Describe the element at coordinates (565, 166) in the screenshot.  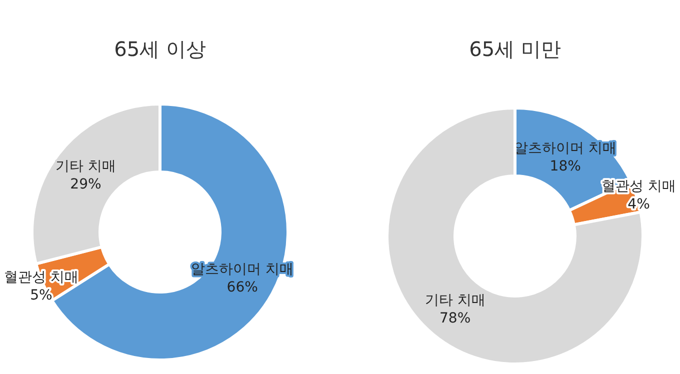
I see `data-label: 18%` at that location.